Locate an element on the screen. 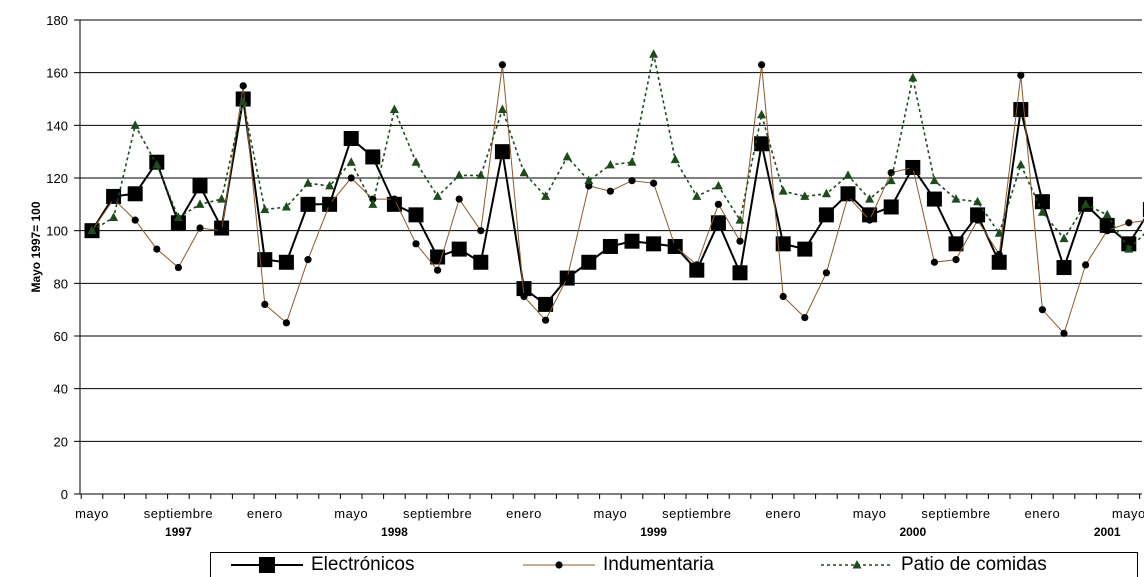 Image resolution: width=1144 pixels, height=577 pixels. year-label: 1998 is located at coordinates (394, 532).